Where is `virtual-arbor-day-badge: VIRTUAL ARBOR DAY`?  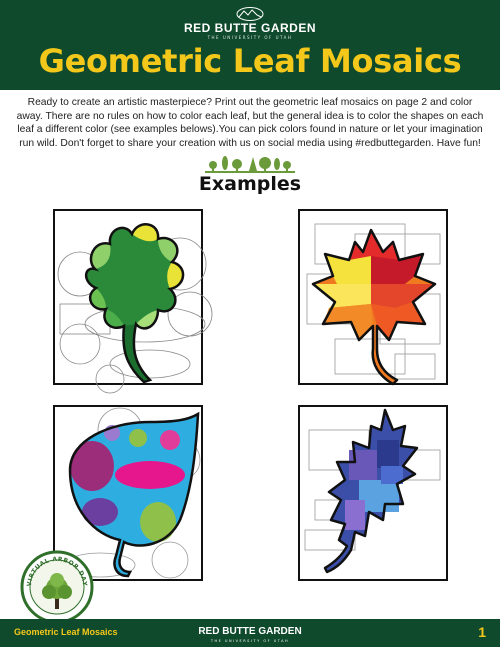
virtual-arbor-day-badge: VIRTUAL ARBOR DAY is located at coordinates (57, 587).